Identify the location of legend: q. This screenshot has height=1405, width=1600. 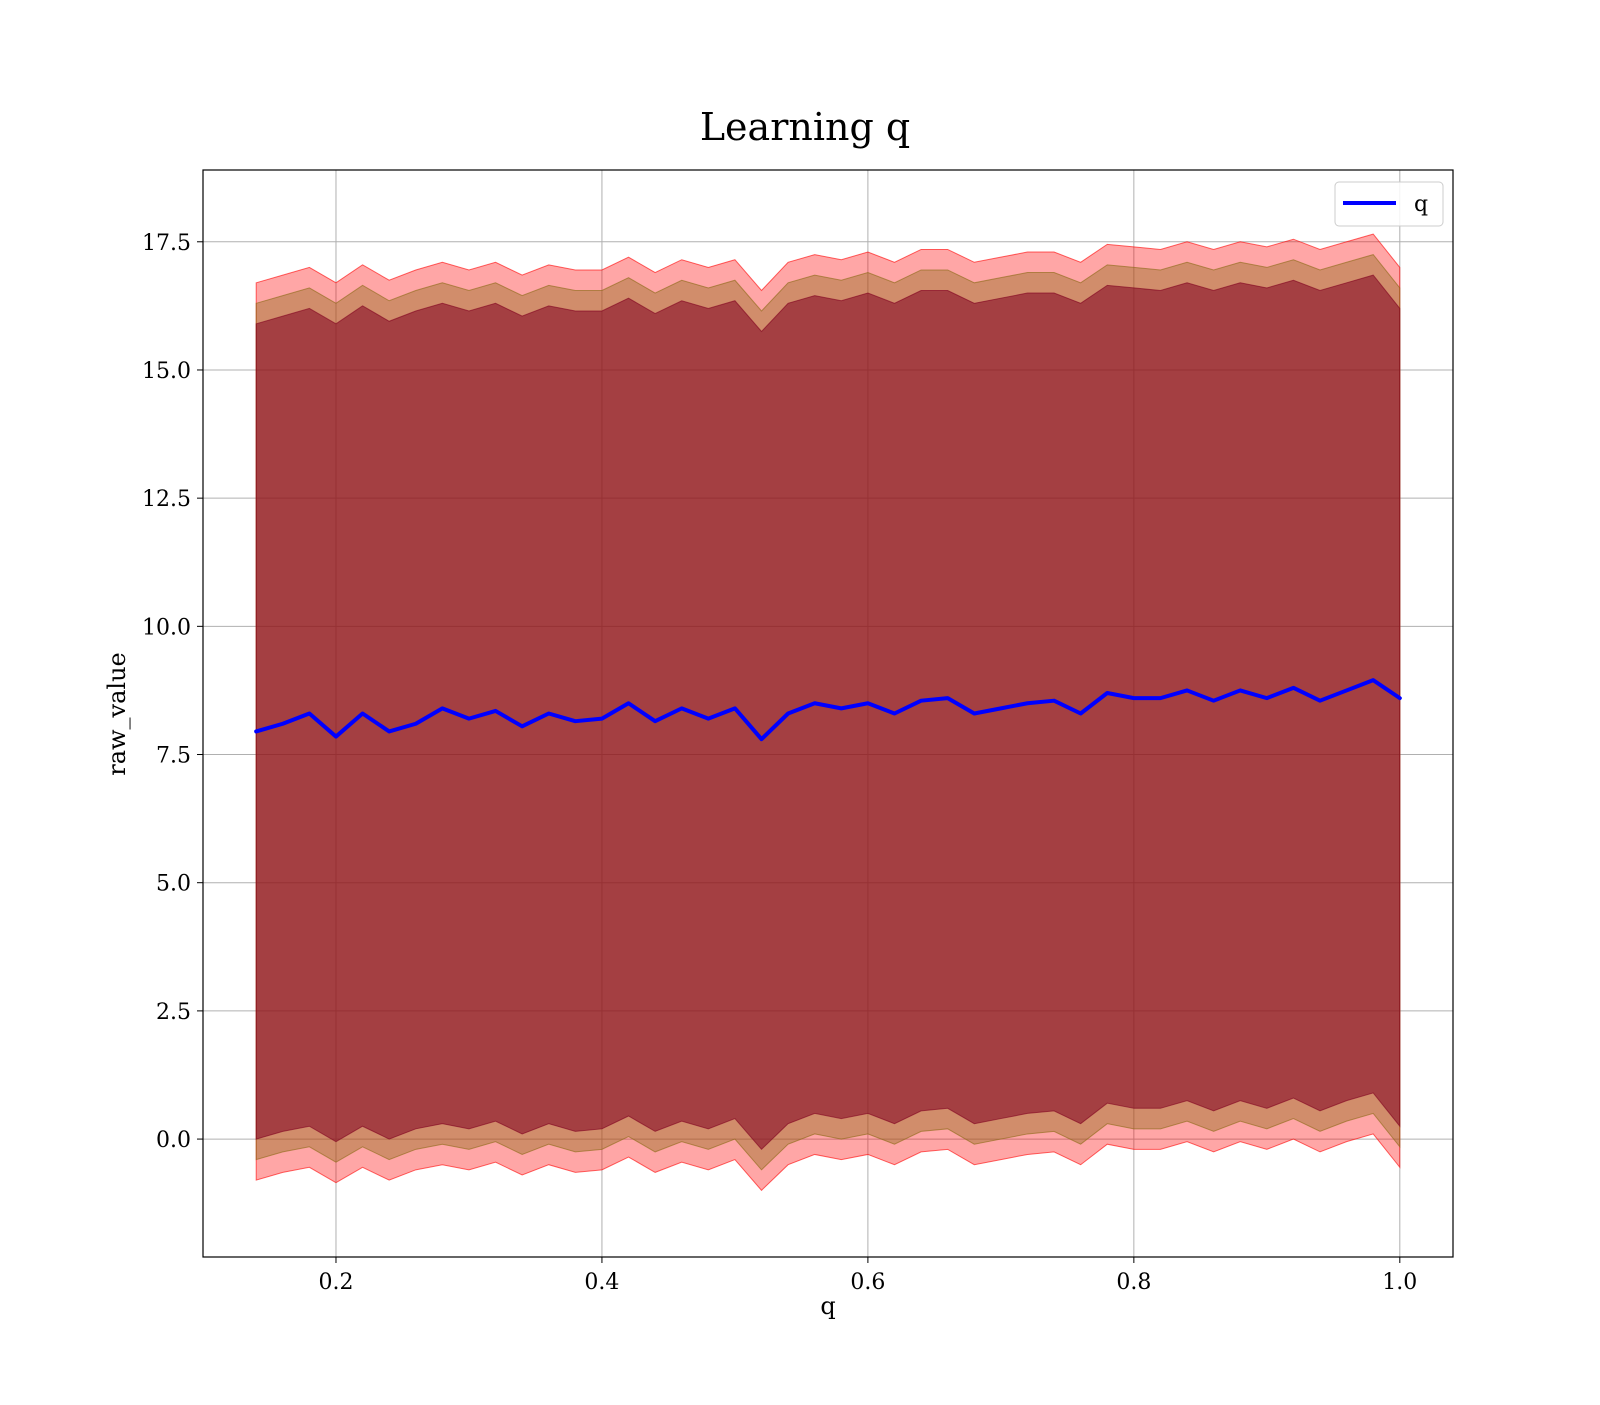
(1389, 204).